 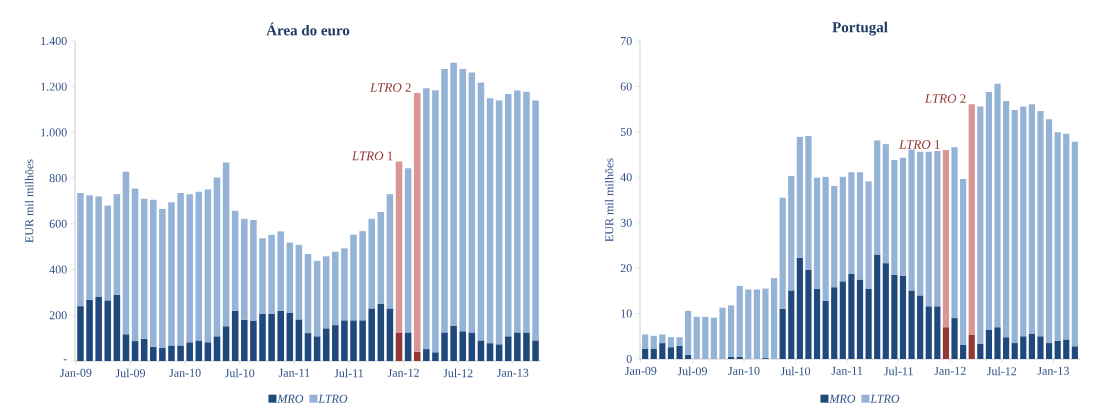 I want to click on y-tick-label: 50, so click(x=626, y=131).